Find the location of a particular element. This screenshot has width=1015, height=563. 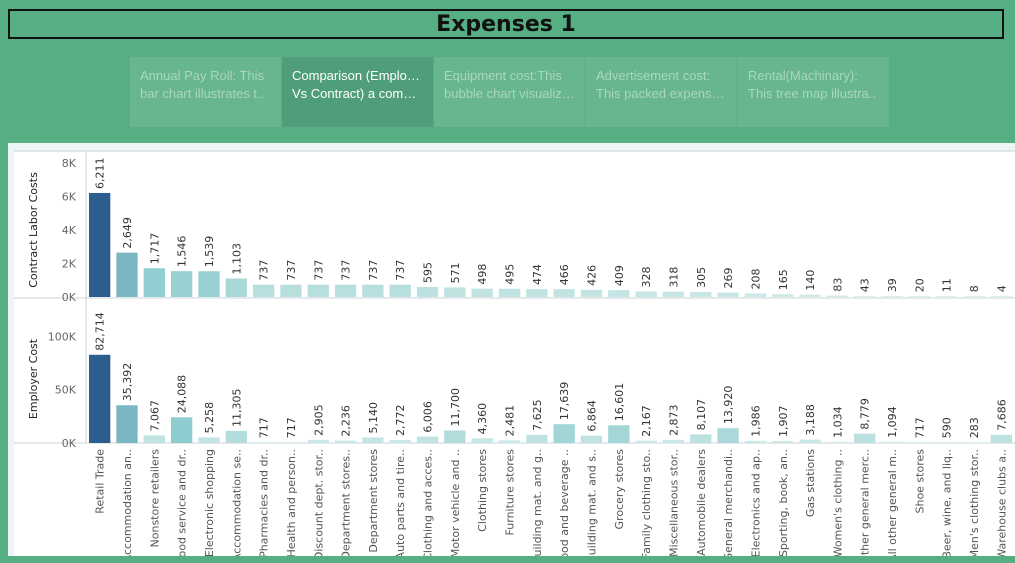

y-tick-label: 6K is located at coordinates (69, 197).